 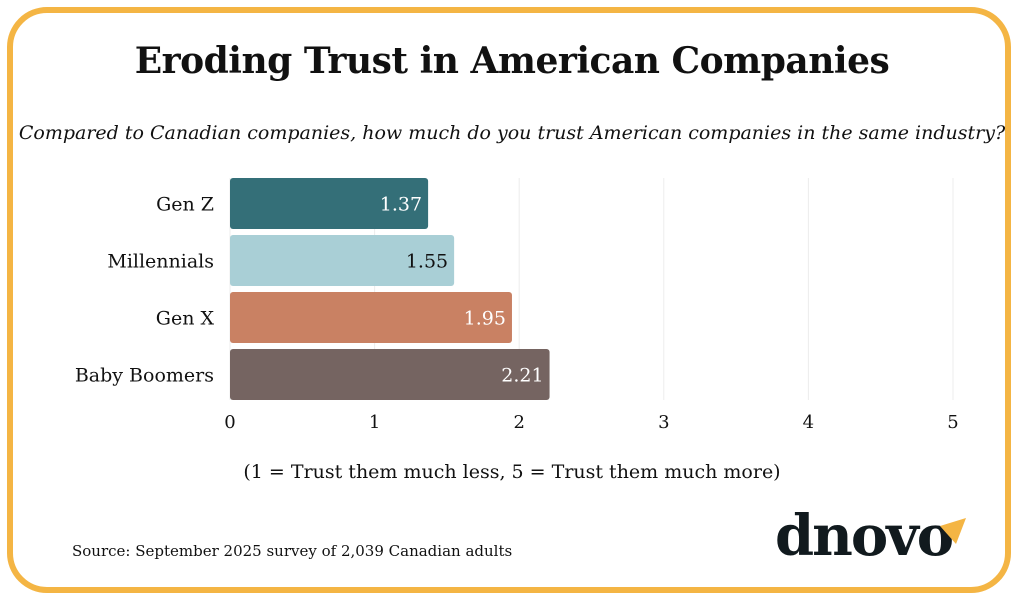 What do you see at coordinates (374, 422) in the screenshot?
I see `x-tick-label: 1` at bounding box center [374, 422].